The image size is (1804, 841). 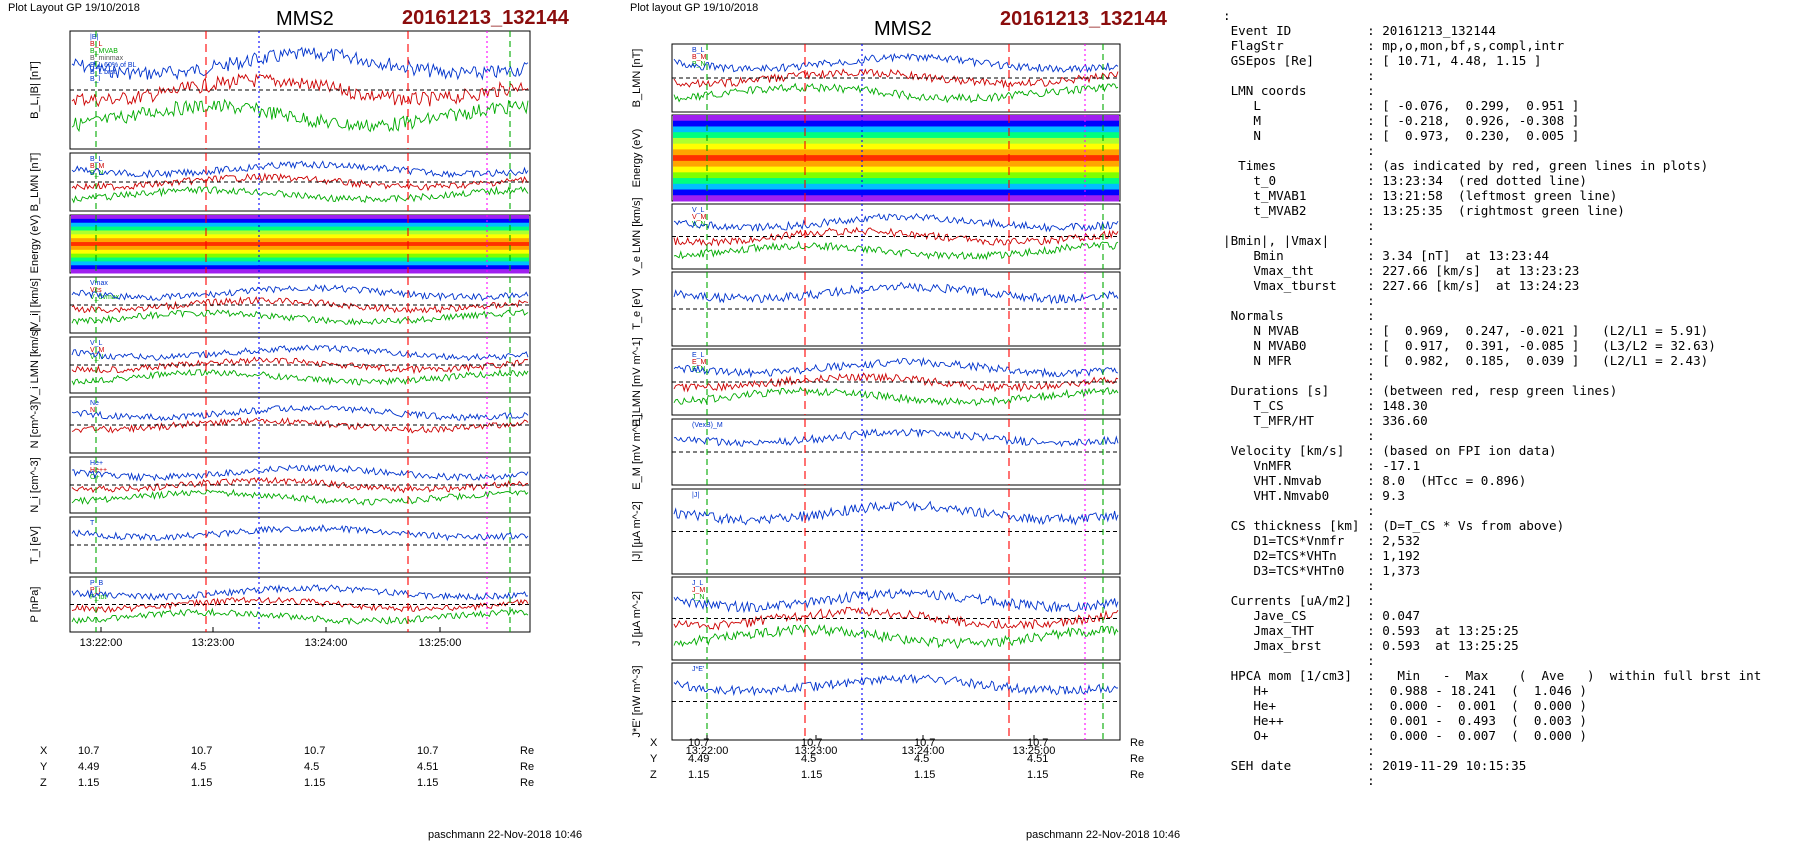 What do you see at coordinates (922, 759) in the screenshot?
I see `coord-value: 4.5` at bounding box center [922, 759].